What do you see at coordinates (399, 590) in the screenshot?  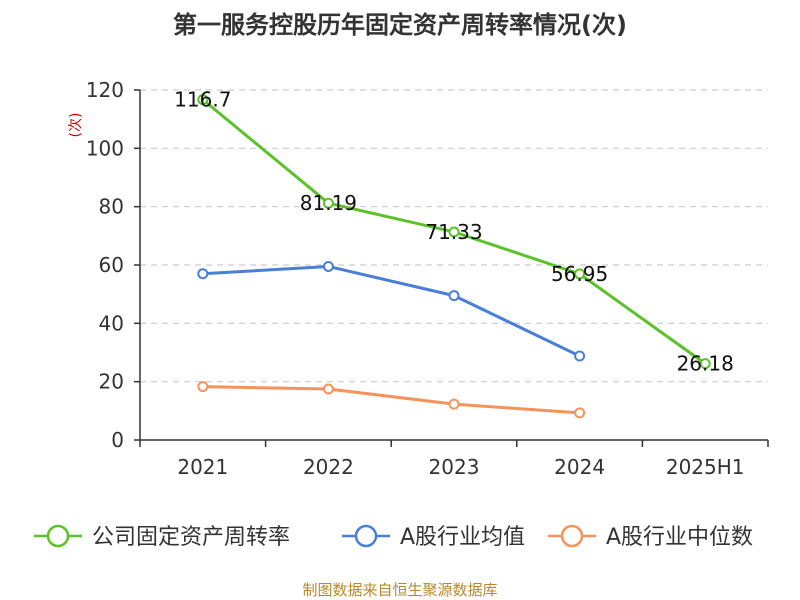 I see `source-note: 制图数据来自恒生聚源数据库` at bounding box center [399, 590].